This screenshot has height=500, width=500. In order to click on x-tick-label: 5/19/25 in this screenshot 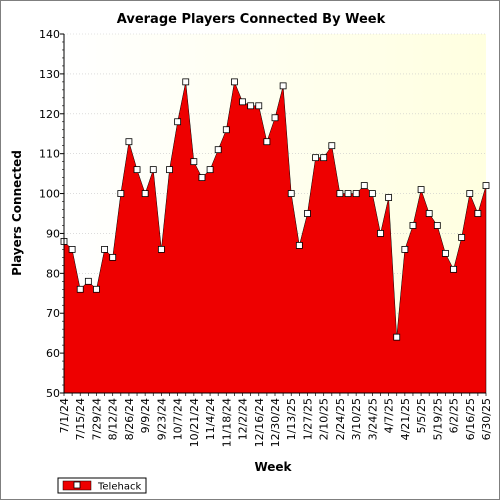, I will do `click(437, 419)`.